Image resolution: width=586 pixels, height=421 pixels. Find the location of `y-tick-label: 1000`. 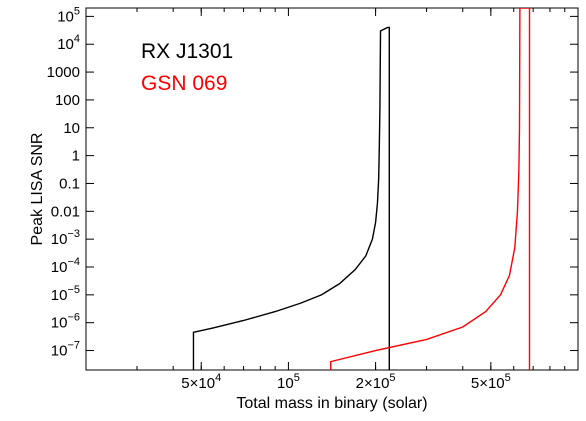

y-tick-label: 1000 is located at coordinates (63, 72).